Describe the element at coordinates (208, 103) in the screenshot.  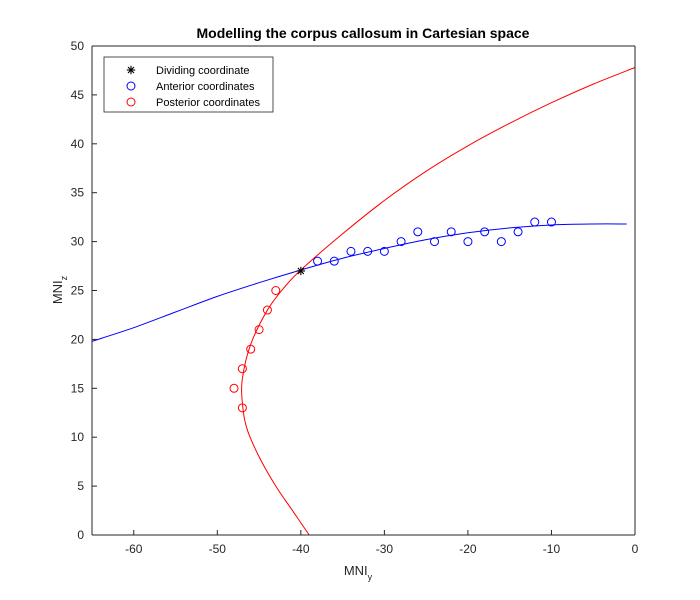
I see `legend-label-posterior-coordinates: Posterior coordinates` at that location.